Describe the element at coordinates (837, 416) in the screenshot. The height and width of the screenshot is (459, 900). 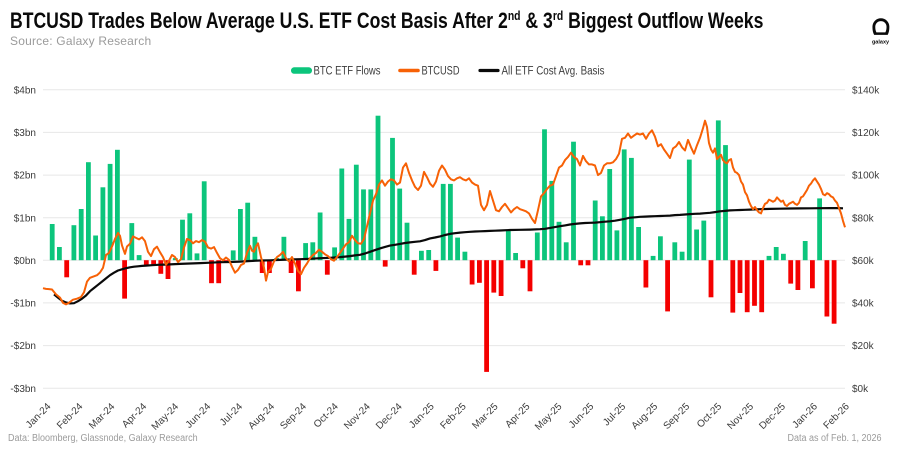
I see `svg-text: Feb-26` at that location.